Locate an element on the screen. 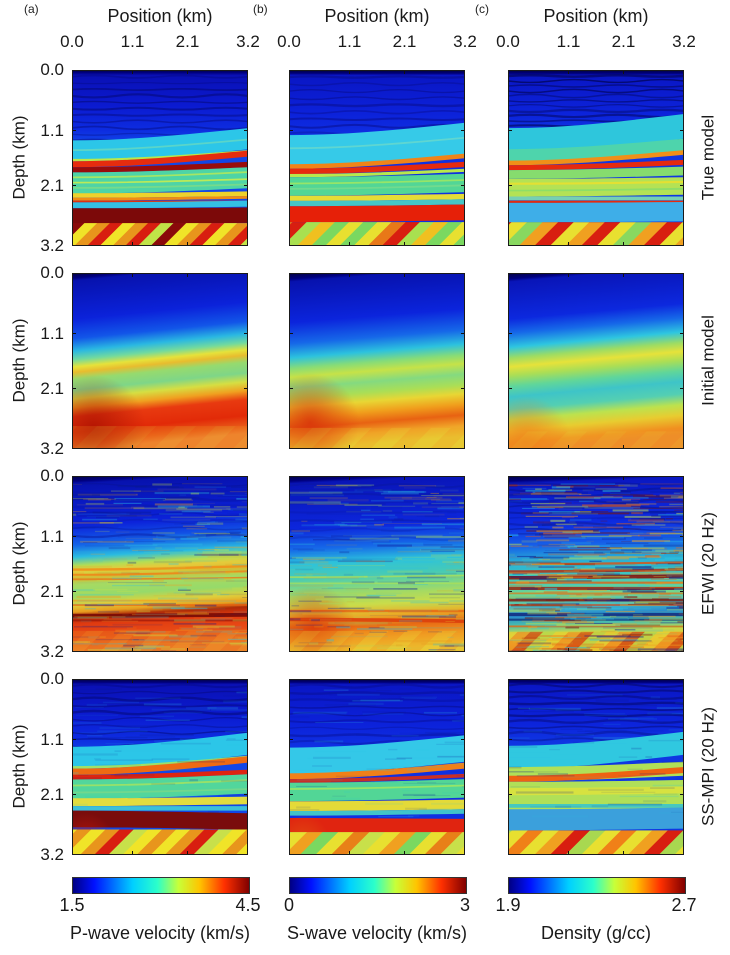 The height and width of the screenshot is (955, 730). colorbar-title: S-wave velocity (km/s) is located at coordinates (377, 933).